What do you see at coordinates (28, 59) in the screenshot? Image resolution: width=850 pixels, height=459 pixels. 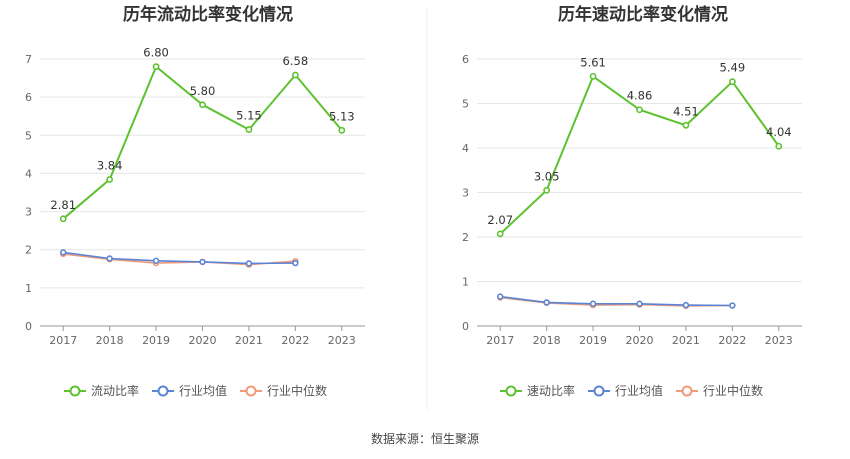 I see `y-tick-label: 7` at bounding box center [28, 59].